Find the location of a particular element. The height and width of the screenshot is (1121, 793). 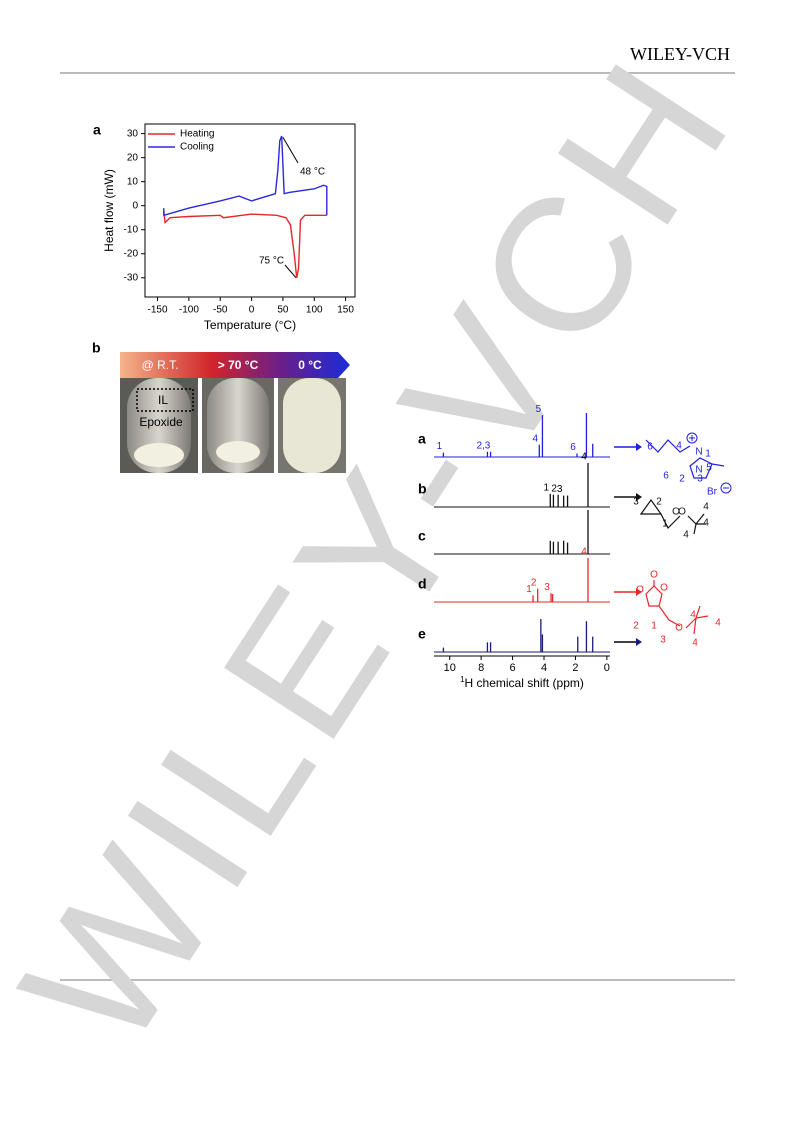

peak-label: 5 is located at coordinates (539, 409).